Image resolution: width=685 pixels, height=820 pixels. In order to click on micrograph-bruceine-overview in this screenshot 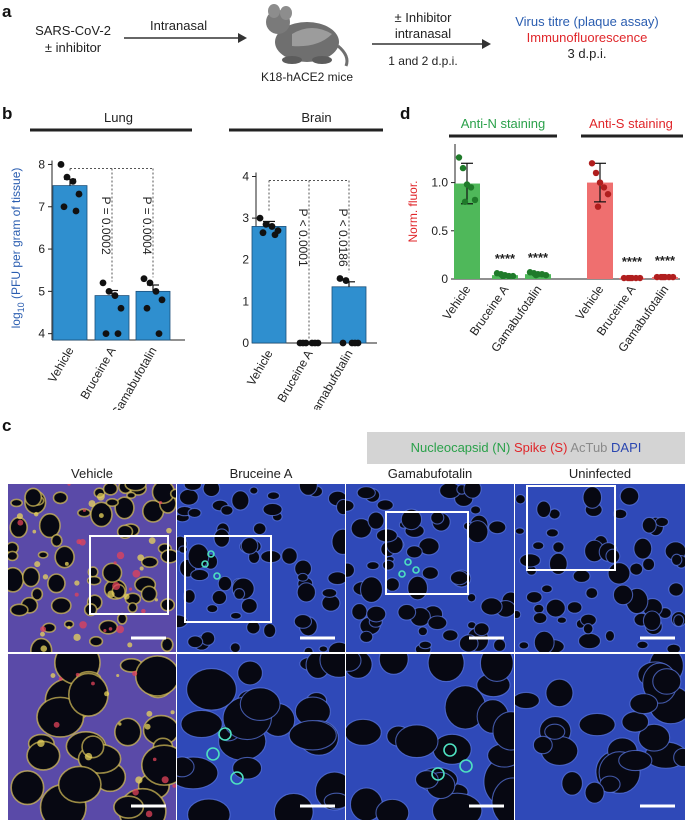, I will do `click(261, 568)`.